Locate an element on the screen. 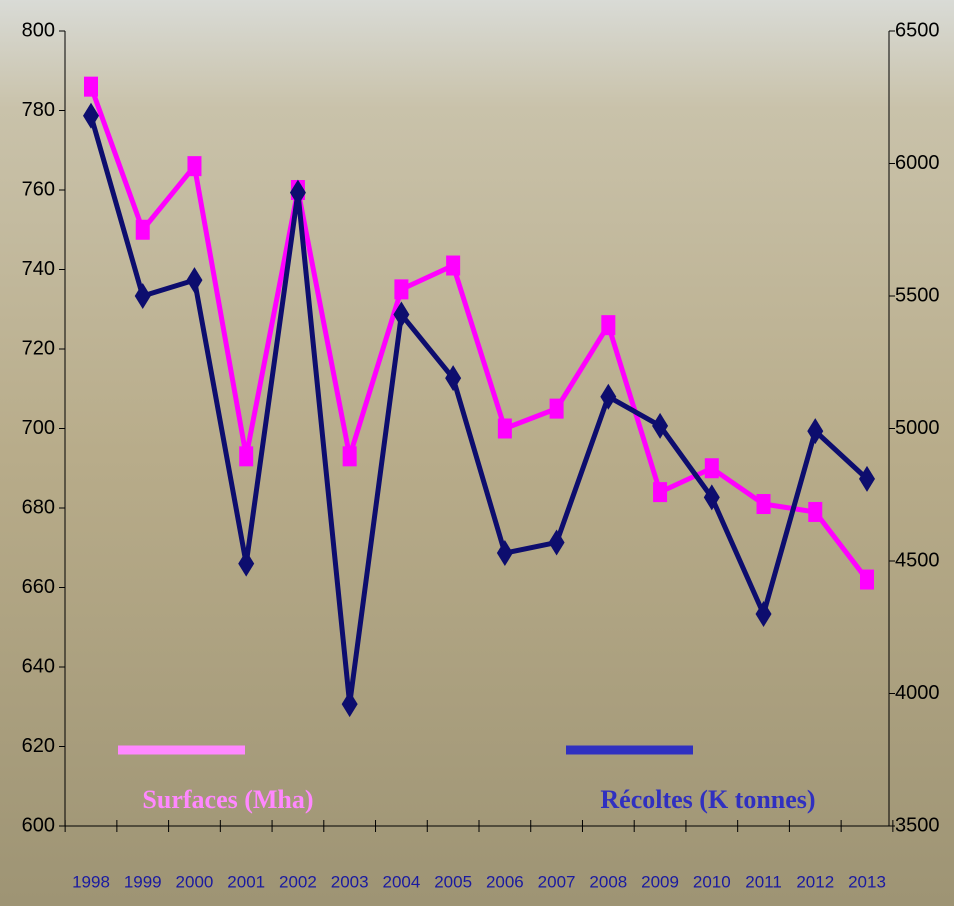 Image resolution: width=954 pixels, height=906 pixels. legend-label: Surfaces (Mha) is located at coordinates (227, 799).